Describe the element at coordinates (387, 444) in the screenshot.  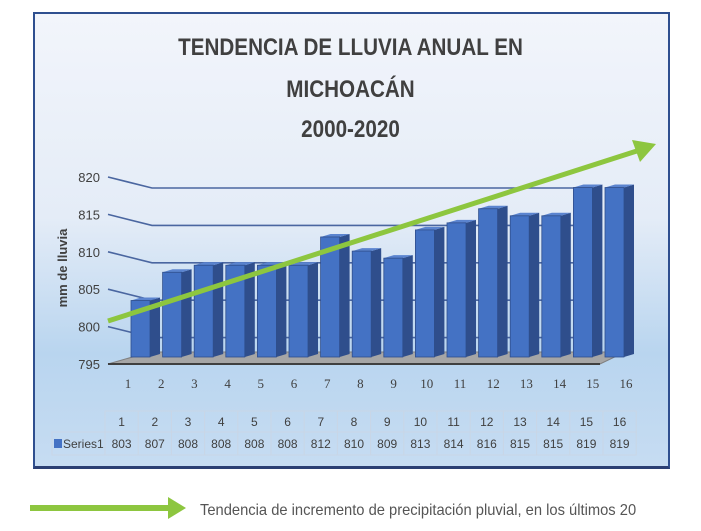
I see `table-value-cell: 809` at that location.